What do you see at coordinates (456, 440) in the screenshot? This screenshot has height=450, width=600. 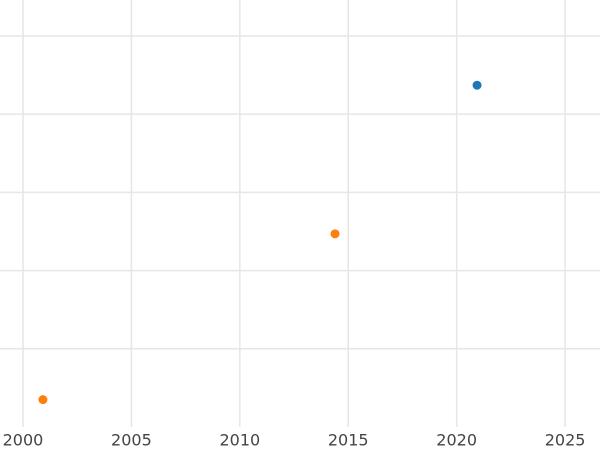 I see `x-tick-label: 2020` at bounding box center [456, 440].